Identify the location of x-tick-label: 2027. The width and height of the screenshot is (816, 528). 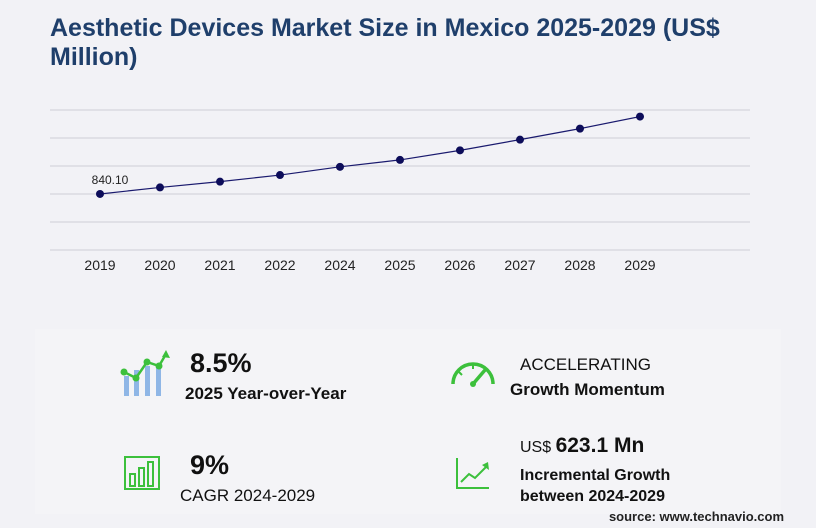
(519, 265).